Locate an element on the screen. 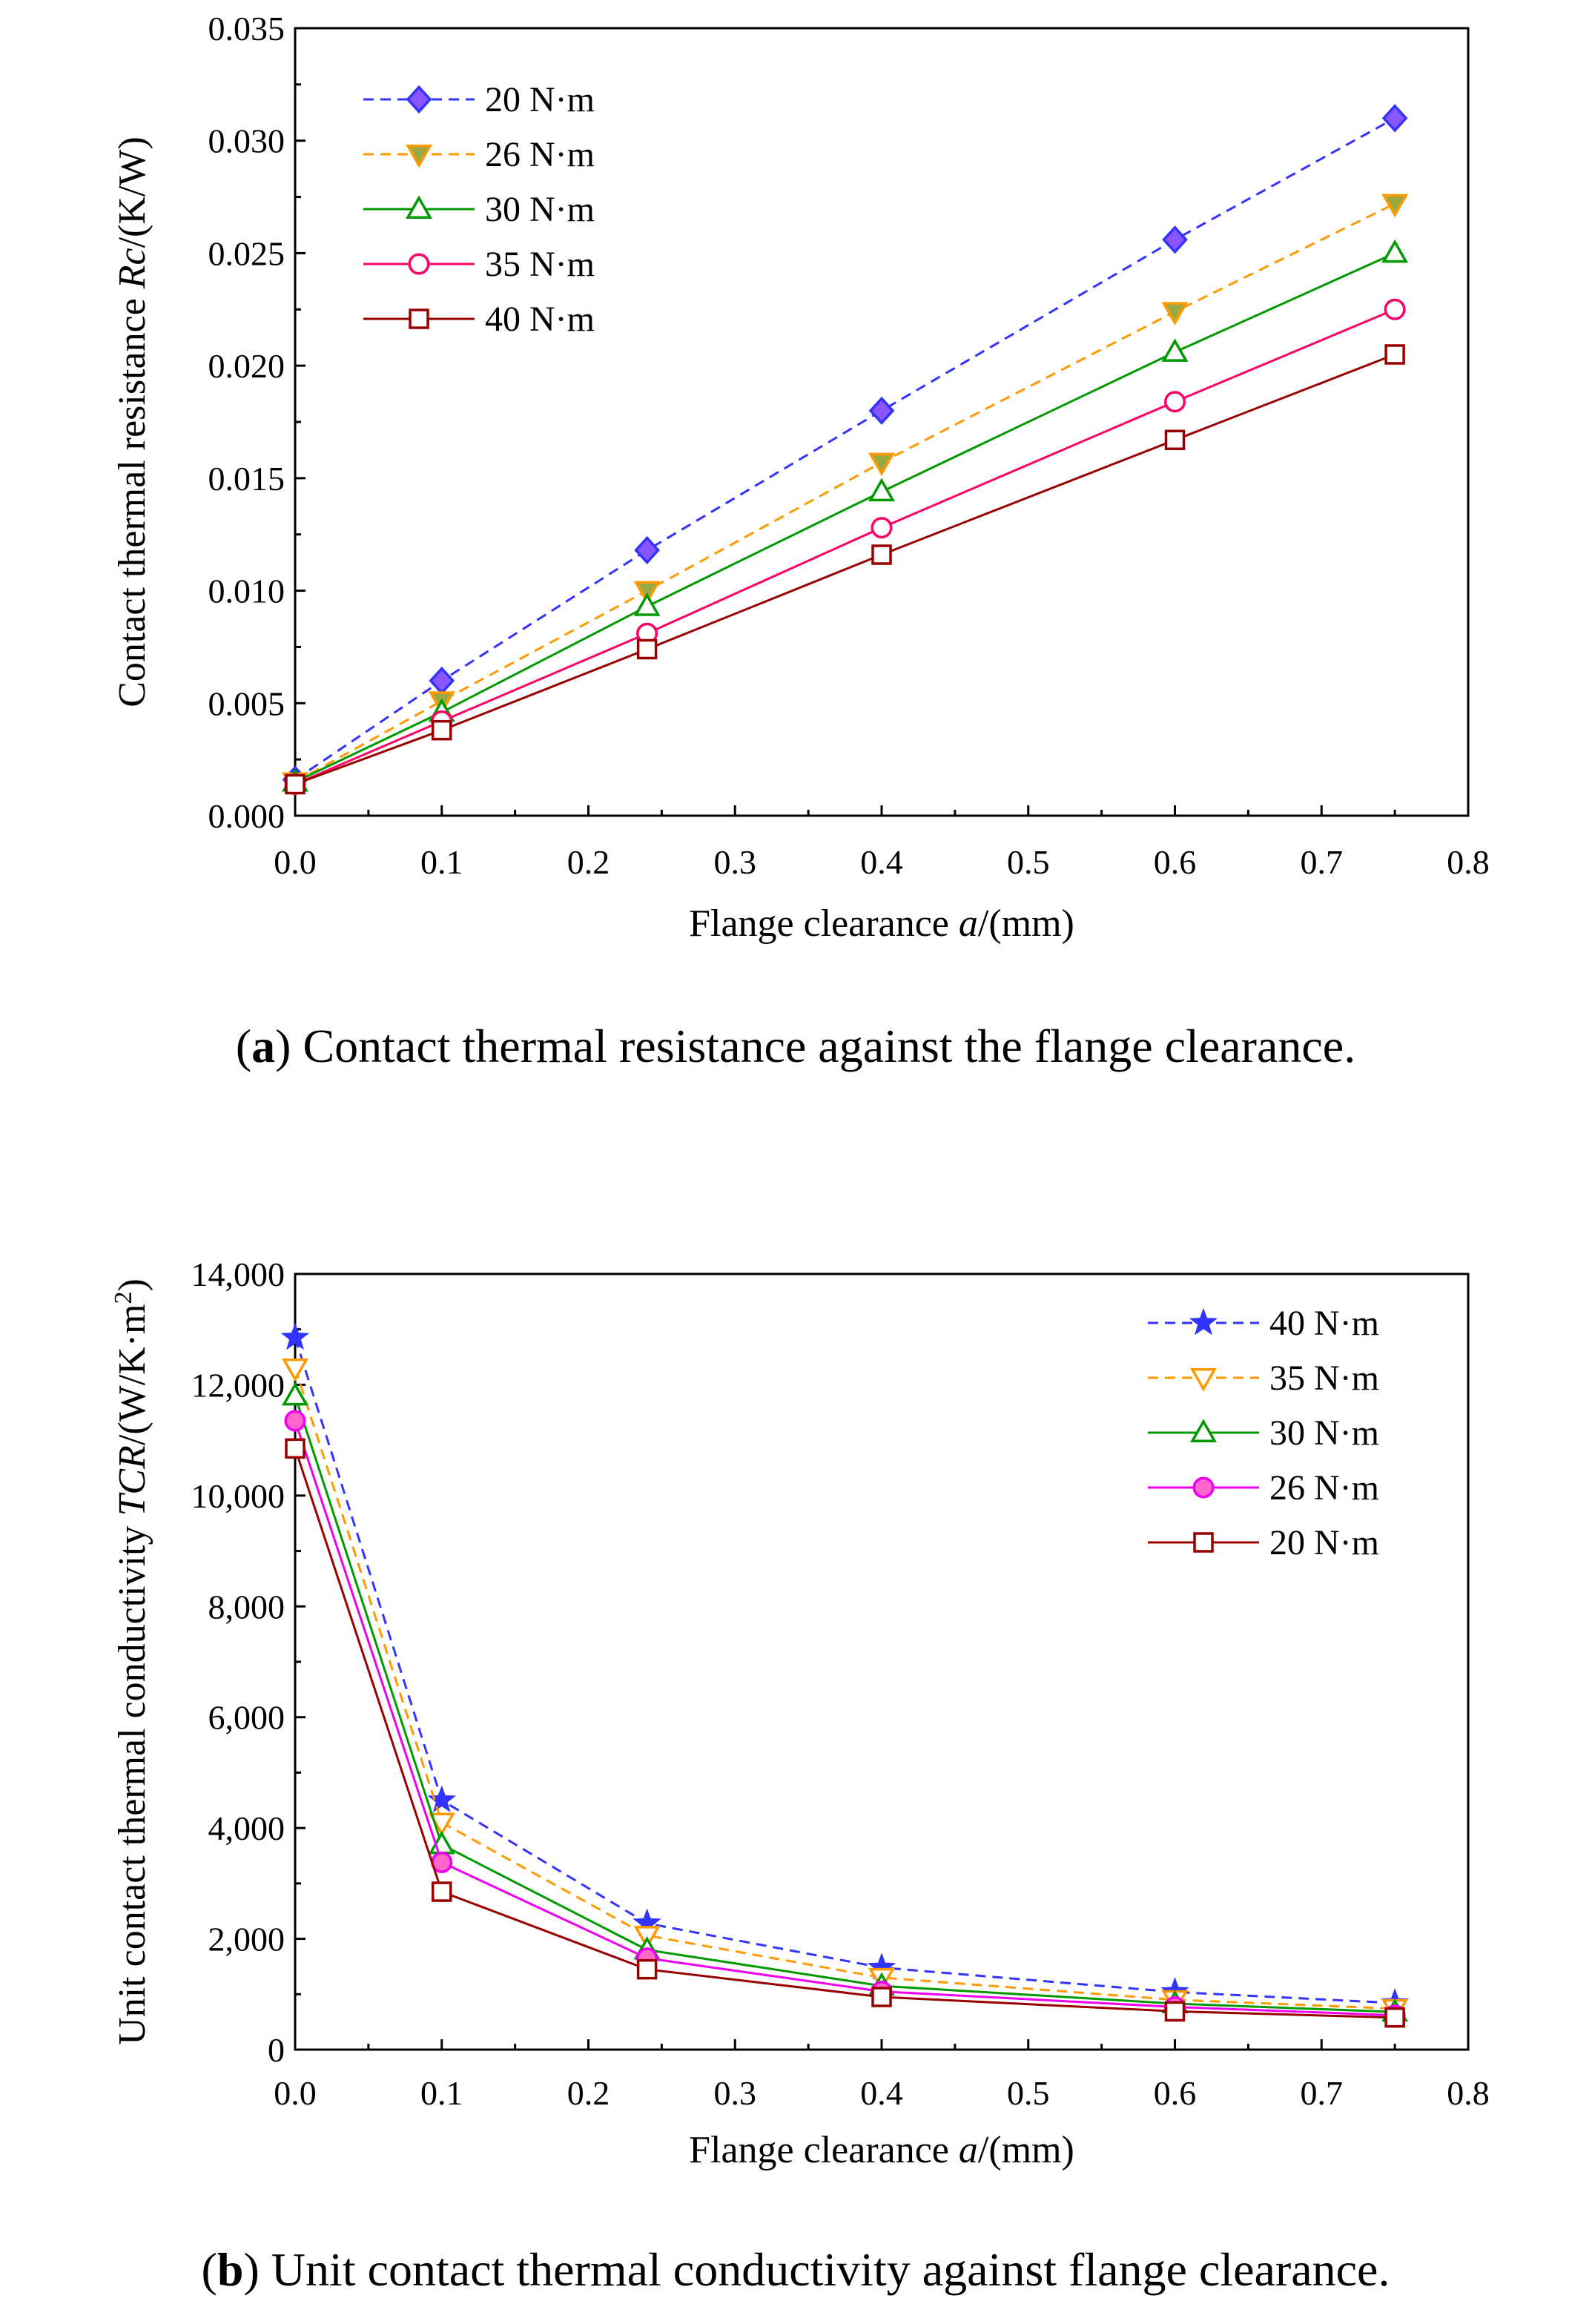 Image resolution: width=1592 pixels, height=2324 pixels. y-tick-label: 0 is located at coordinates (276, 2050).